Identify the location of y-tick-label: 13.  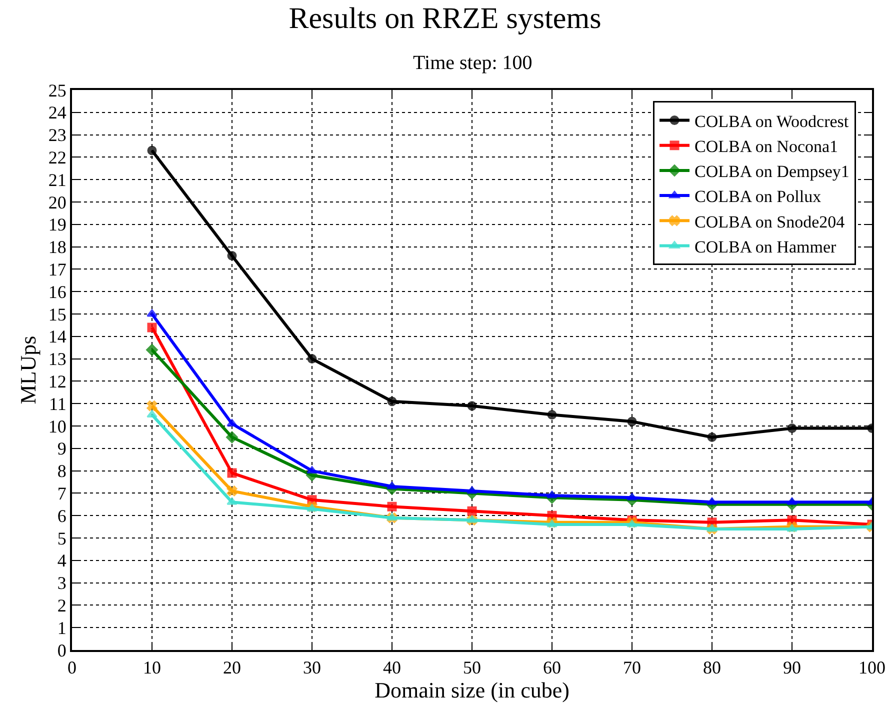
(57, 359).